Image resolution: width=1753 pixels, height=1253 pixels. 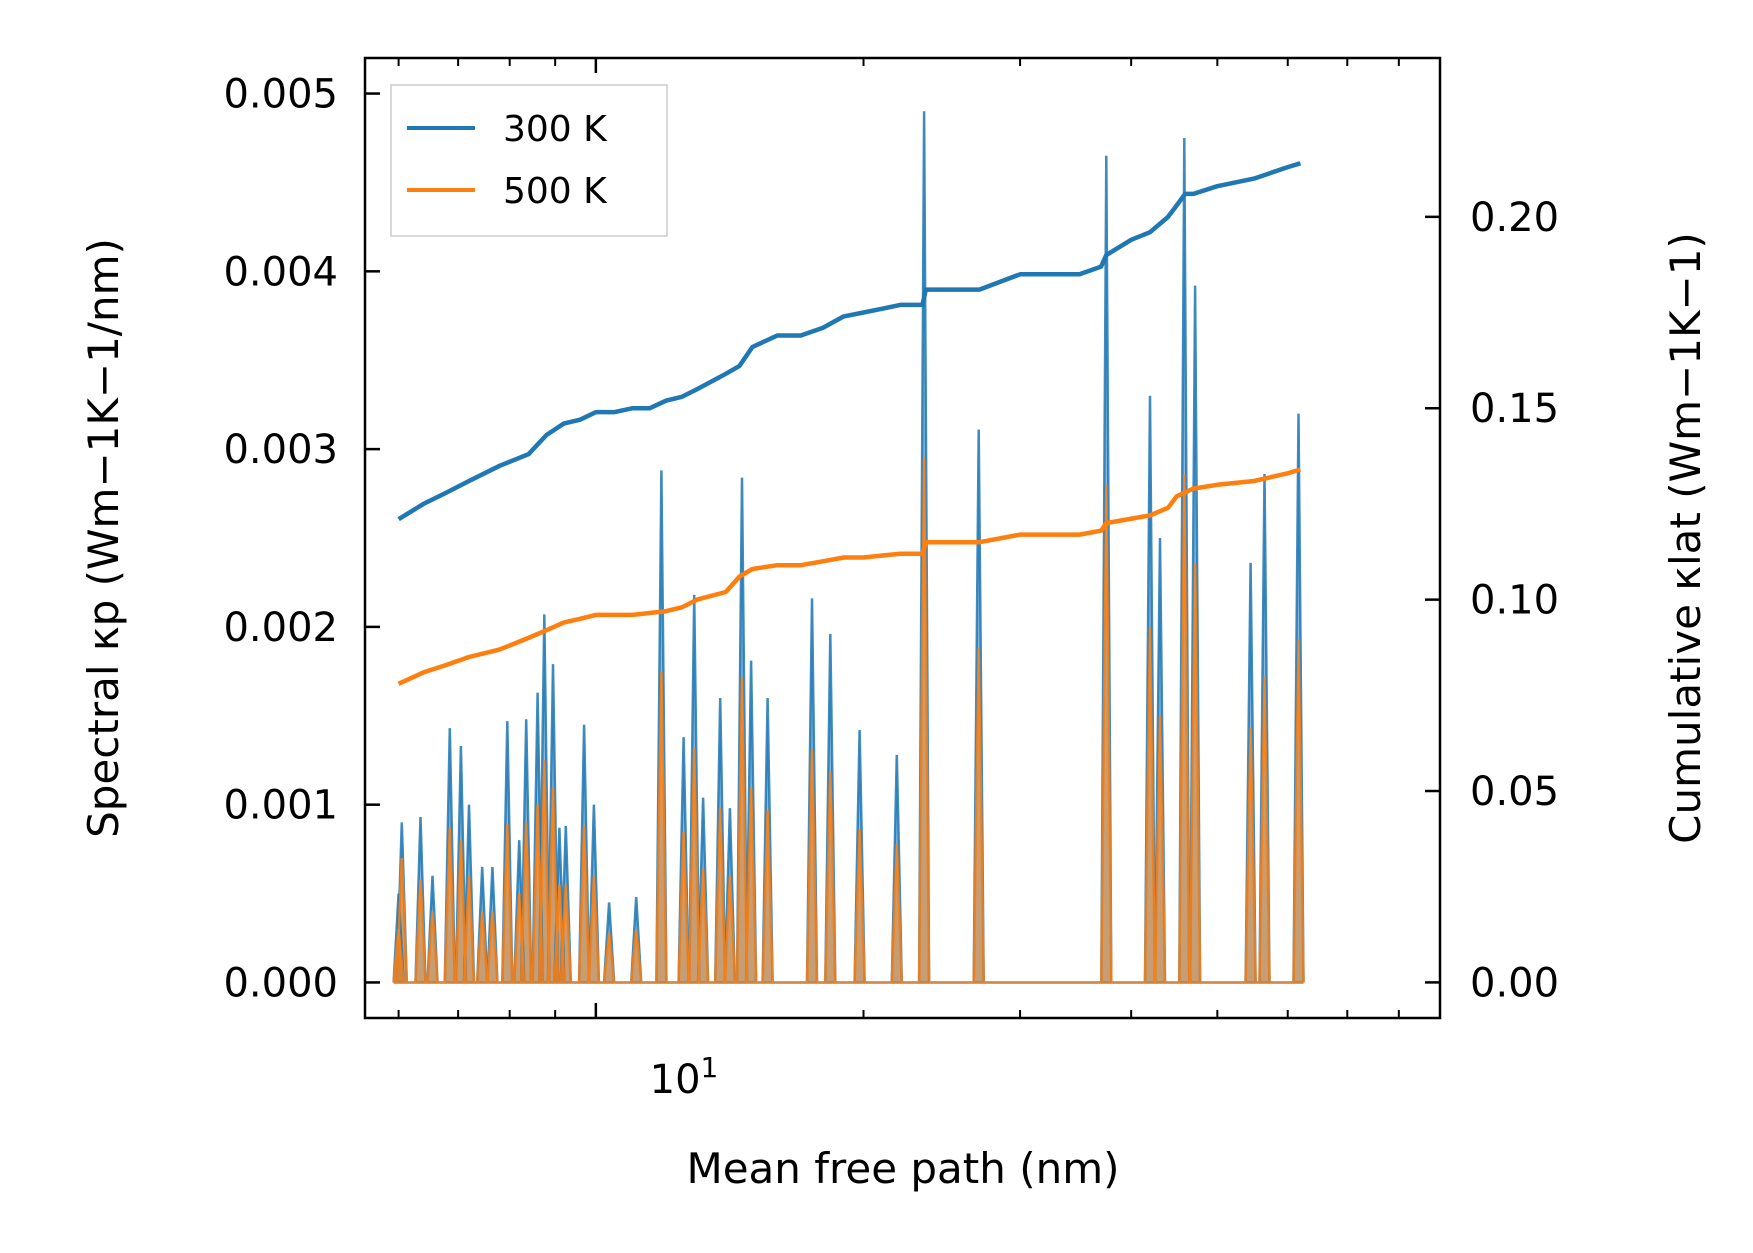 What do you see at coordinates (301, 539) in the screenshot?
I see `left-axis-ticks: 0.000 0.001 0.002 0.003 0.004 0.005` at bounding box center [301, 539].